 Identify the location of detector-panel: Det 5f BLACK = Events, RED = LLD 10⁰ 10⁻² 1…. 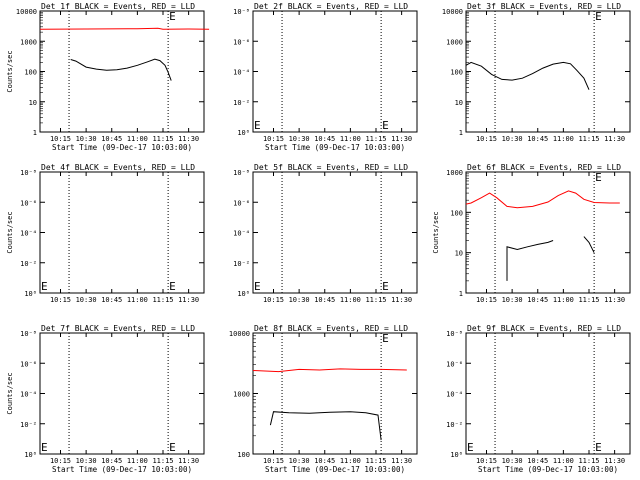
(325, 233).